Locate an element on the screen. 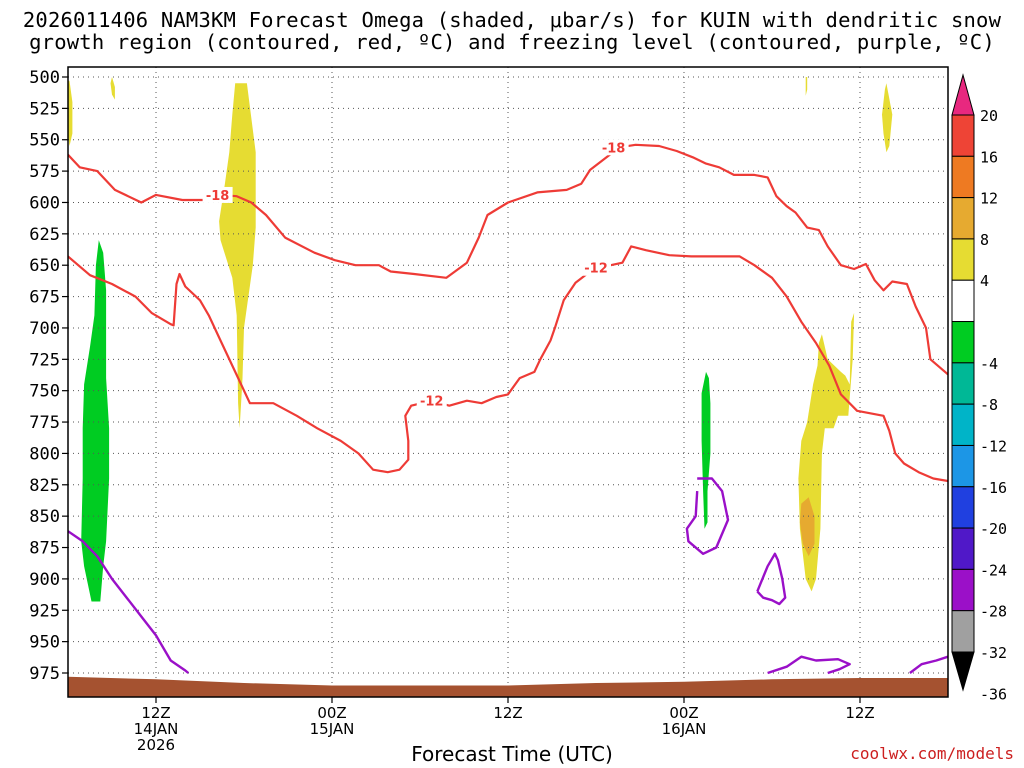 The image size is (1024, 768). colorbar-bin--16--12 is located at coordinates (963, 424).